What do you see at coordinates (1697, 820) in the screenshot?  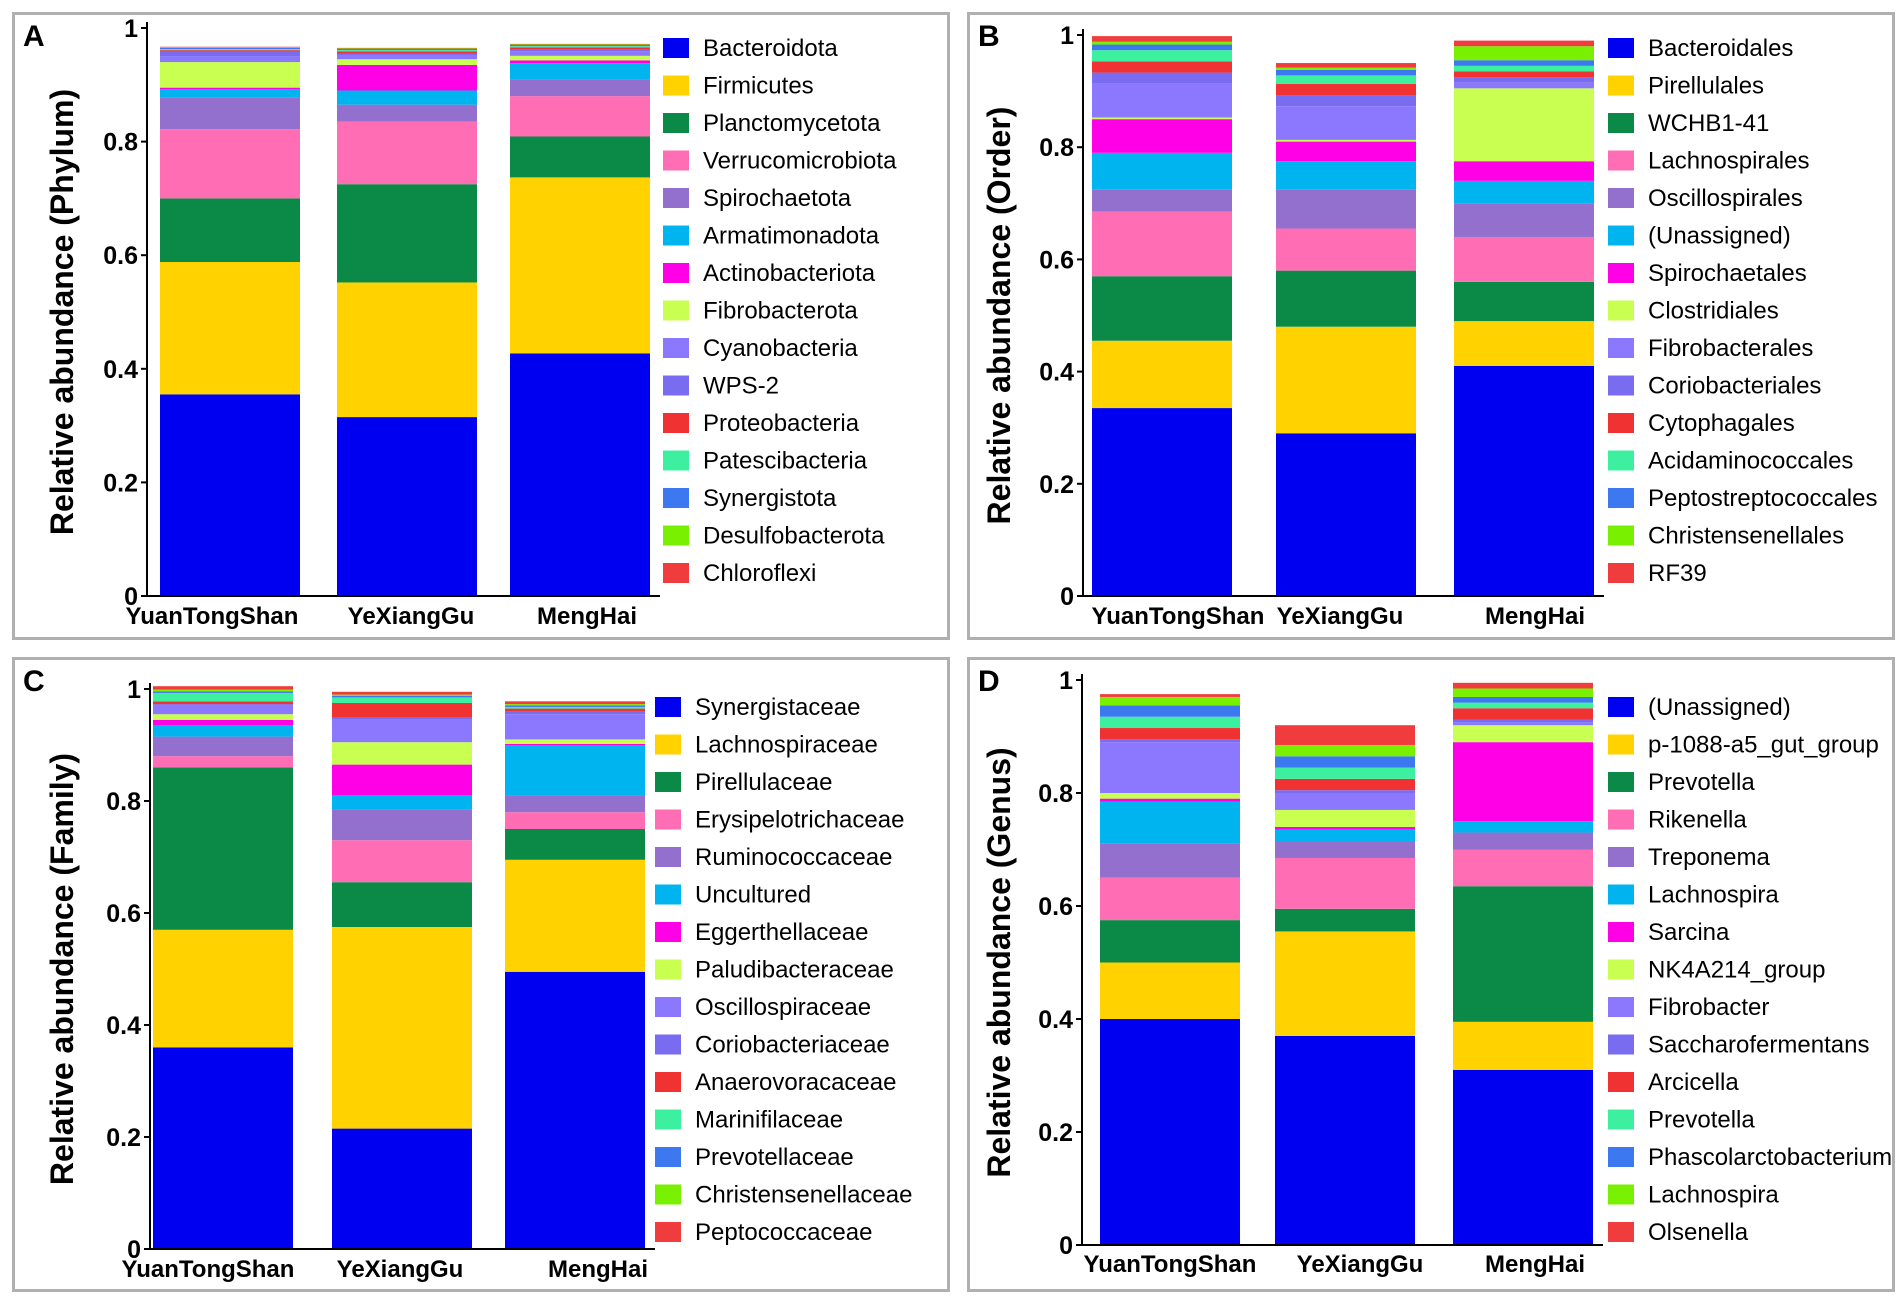 I see `legend-label-d-3: Rikenella` at bounding box center [1697, 820].